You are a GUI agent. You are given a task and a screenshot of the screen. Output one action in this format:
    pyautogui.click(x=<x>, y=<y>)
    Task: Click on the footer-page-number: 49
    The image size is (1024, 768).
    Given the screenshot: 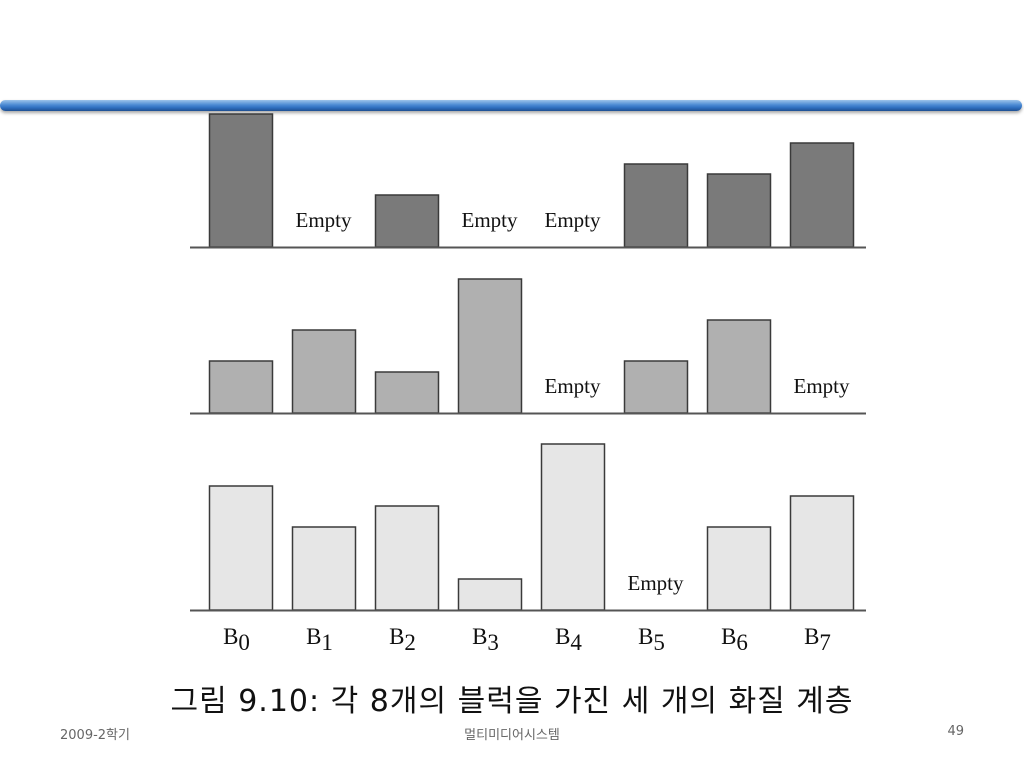 What is the action you would take?
    pyautogui.click(x=955, y=731)
    